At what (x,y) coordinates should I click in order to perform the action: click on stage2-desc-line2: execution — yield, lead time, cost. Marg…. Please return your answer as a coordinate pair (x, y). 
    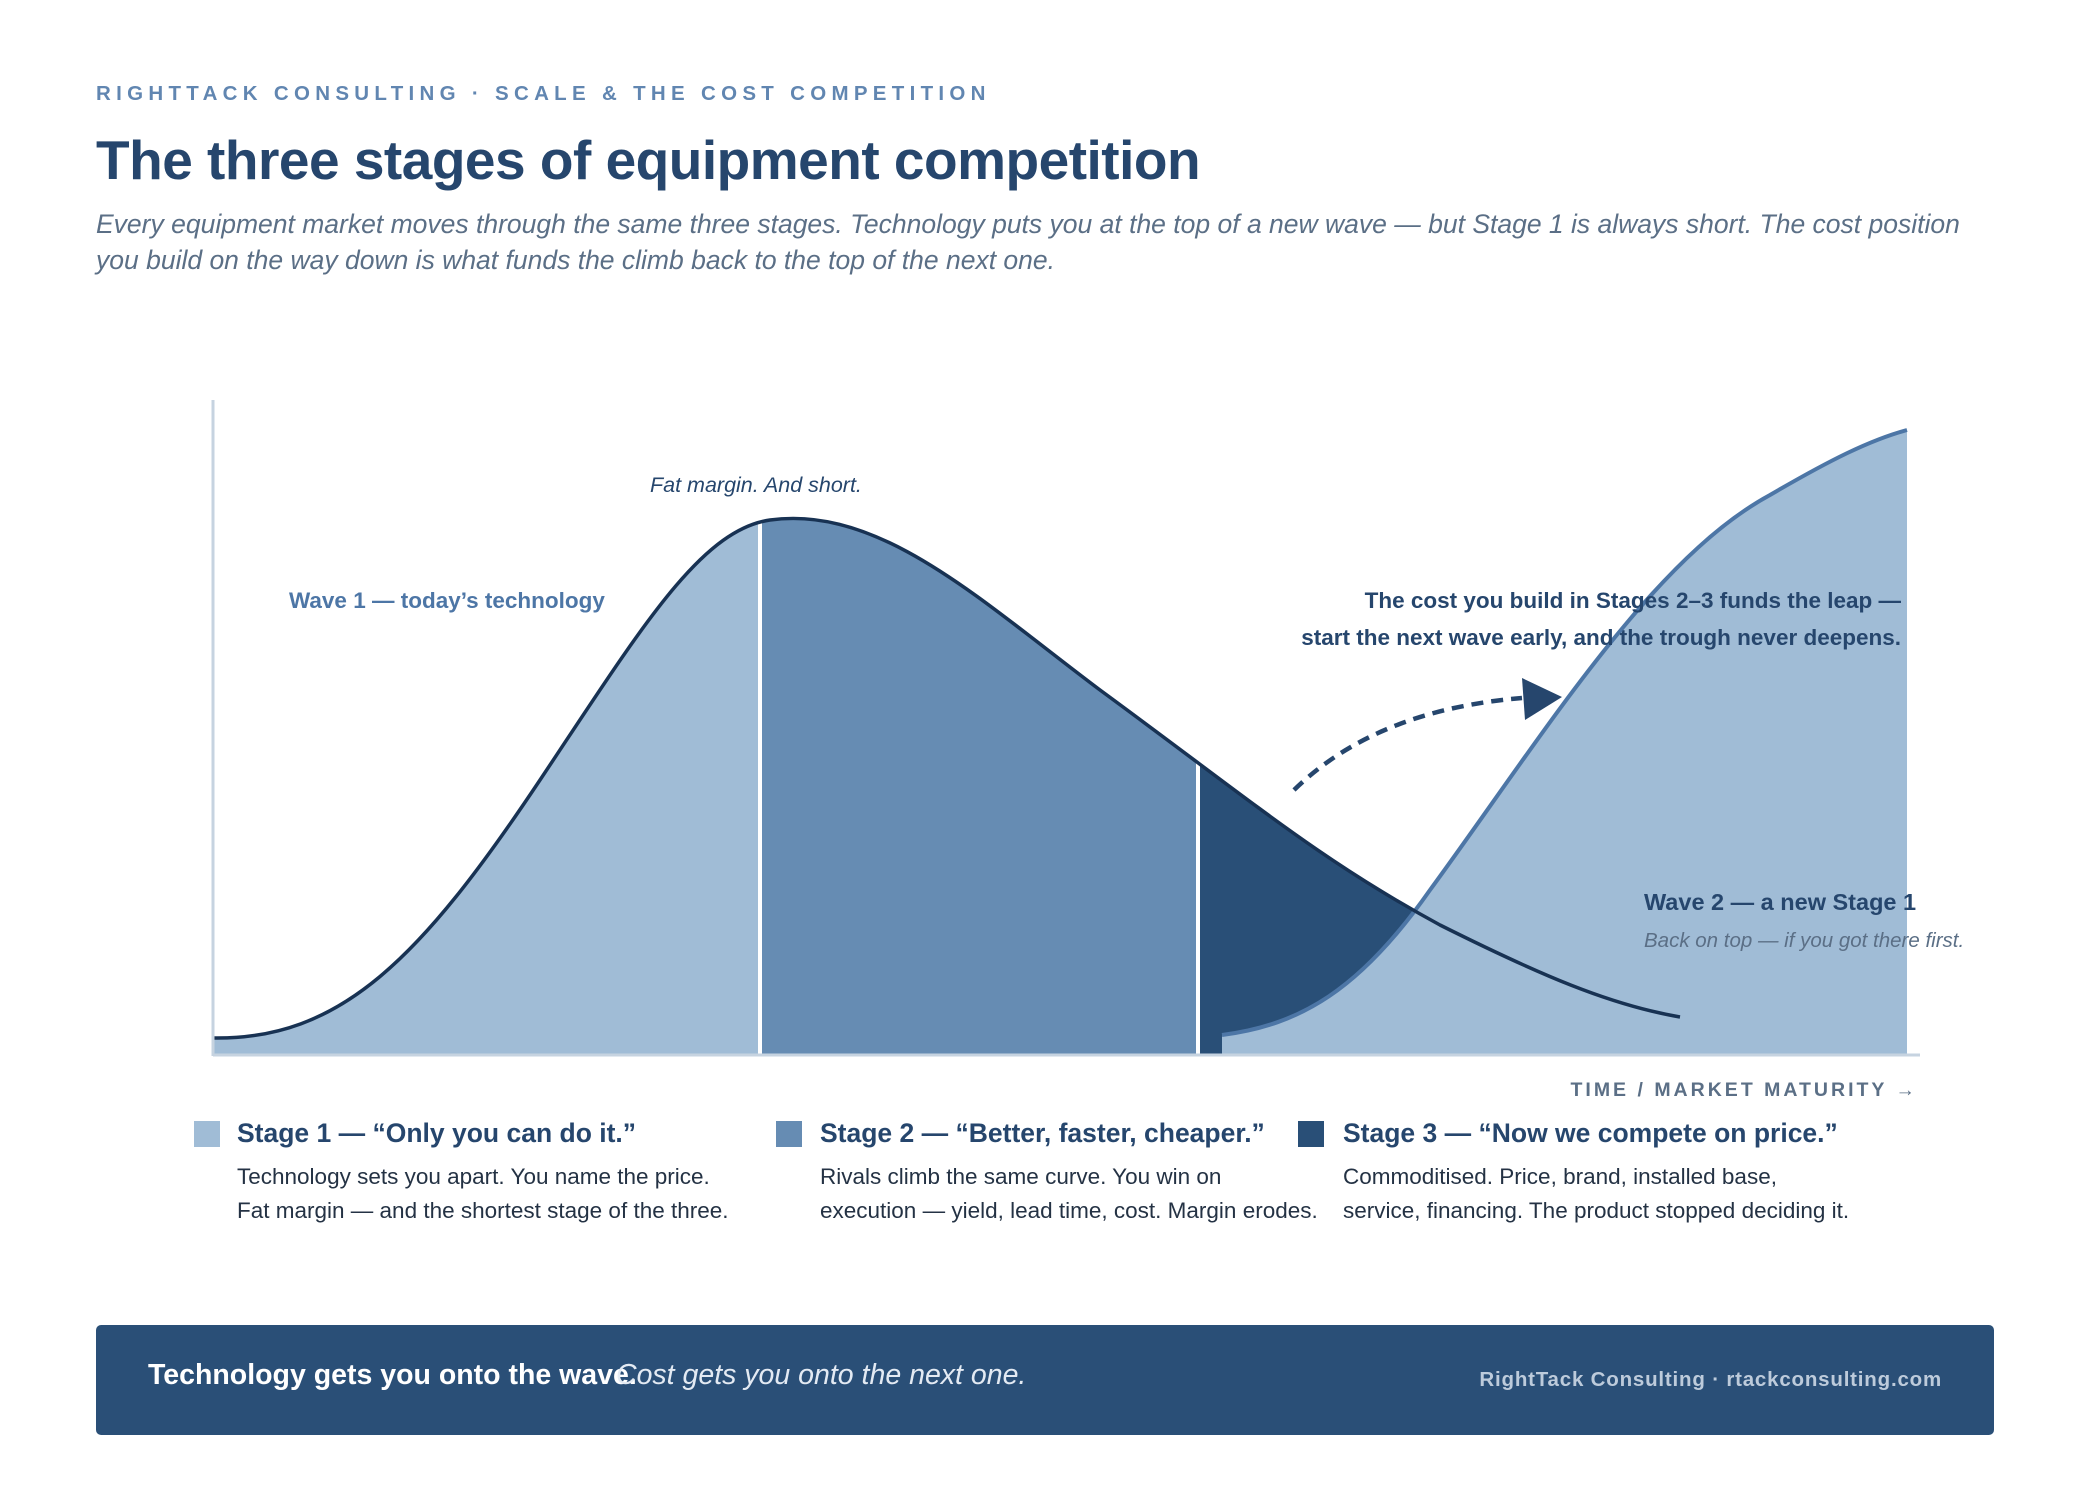
    Looking at the image, I should click on (1069, 1210).